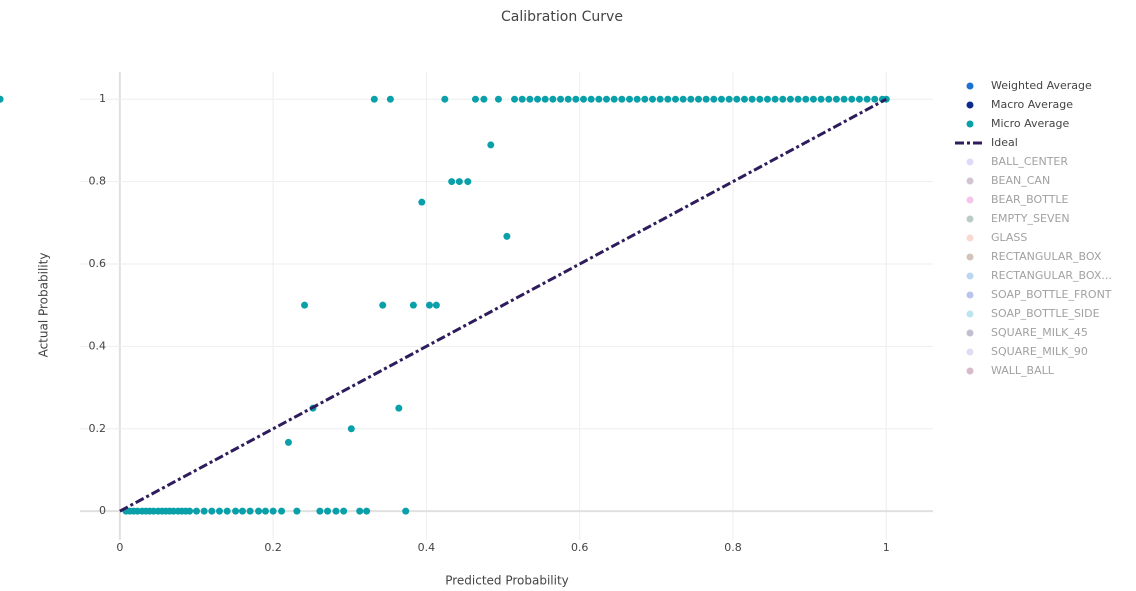 The image size is (1136, 591). I want to click on legend-item: Weighted Average, so click(1029, 85).